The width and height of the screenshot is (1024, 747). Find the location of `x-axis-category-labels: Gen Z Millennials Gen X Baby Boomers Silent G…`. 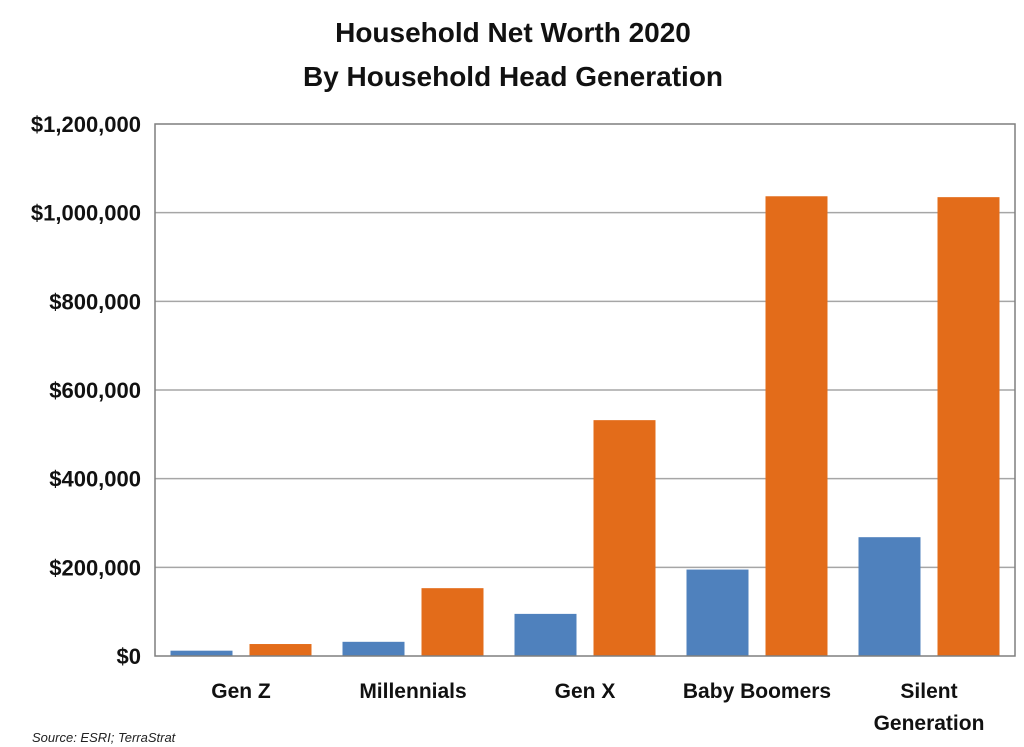

x-axis-category-labels: Gen Z Millennials Gen X Baby Boomers Silent G… is located at coordinates (597, 707).